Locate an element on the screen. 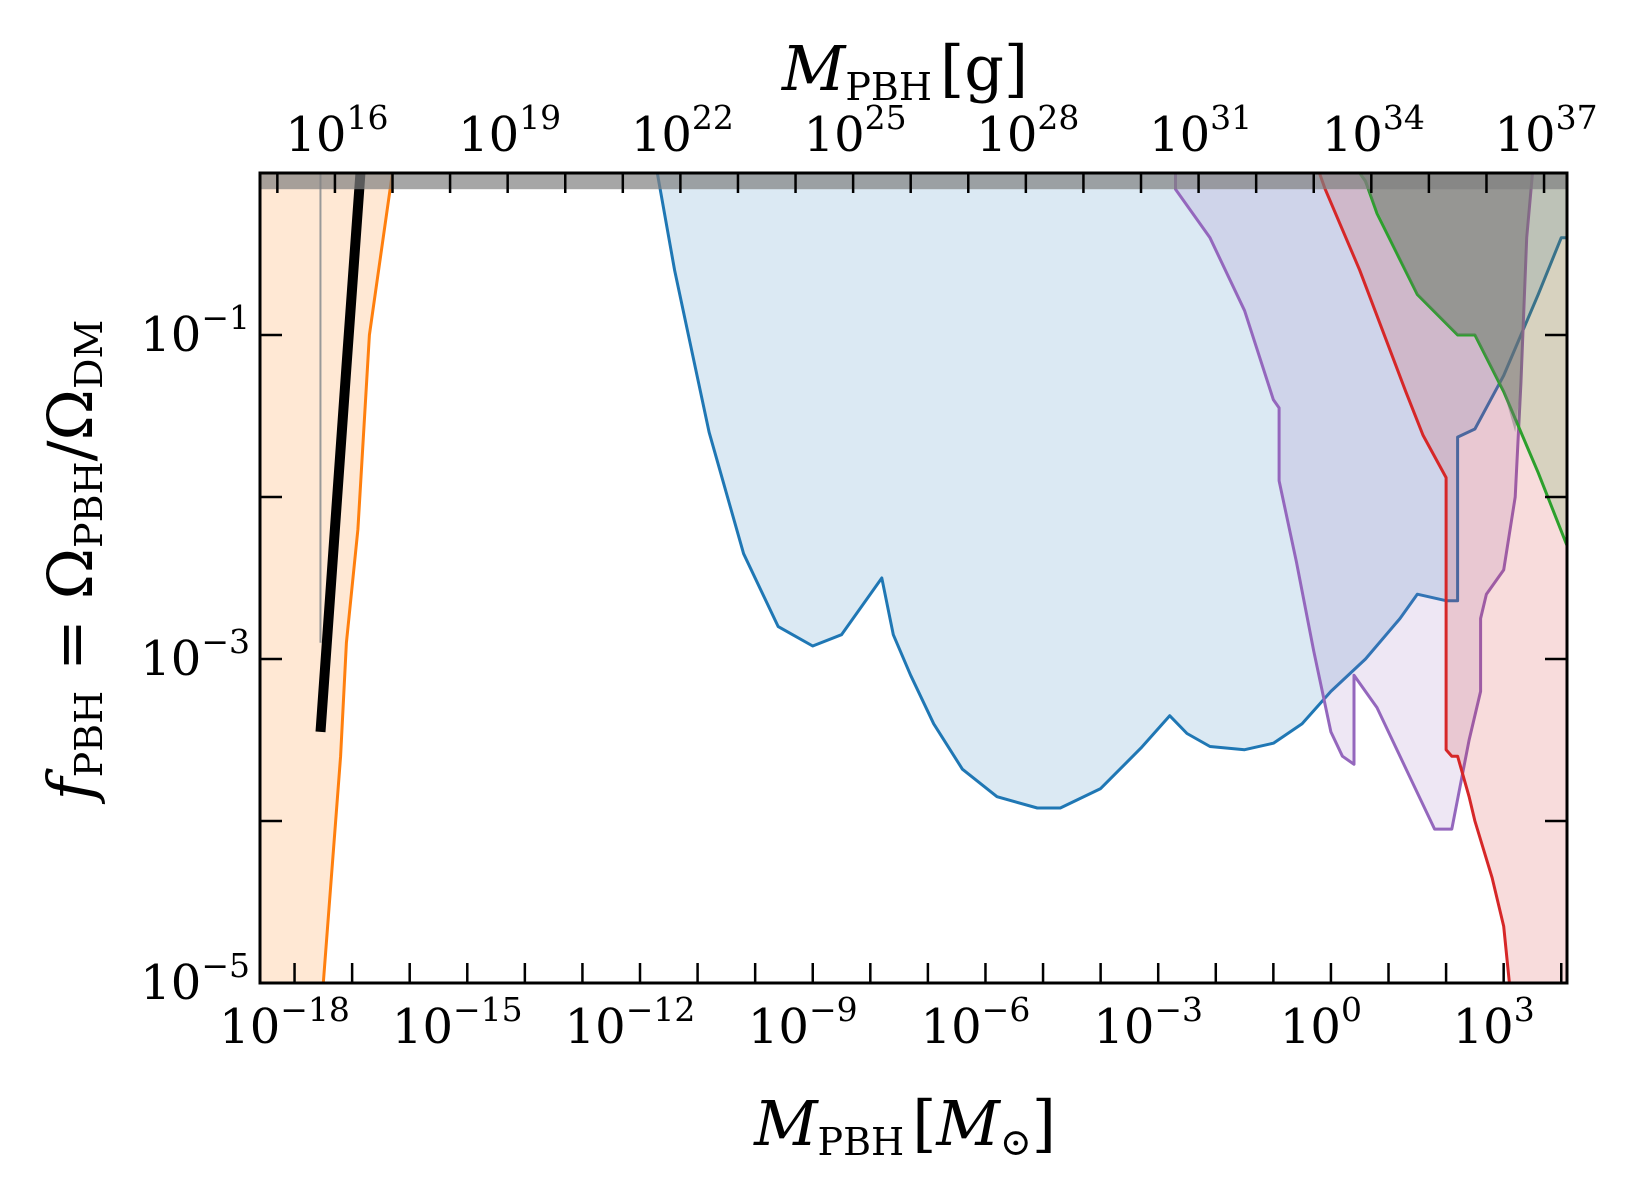 The width and height of the screenshot is (1630, 1183). x-tick-label: 10⁻¹⁵ is located at coordinates (457, 1022).